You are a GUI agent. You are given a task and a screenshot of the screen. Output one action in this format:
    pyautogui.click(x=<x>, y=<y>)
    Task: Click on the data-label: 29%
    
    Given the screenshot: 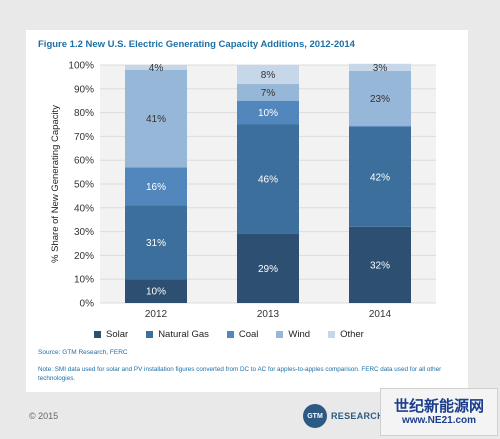 What is the action you would take?
    pyautogui.click(x=268, y=269)
    